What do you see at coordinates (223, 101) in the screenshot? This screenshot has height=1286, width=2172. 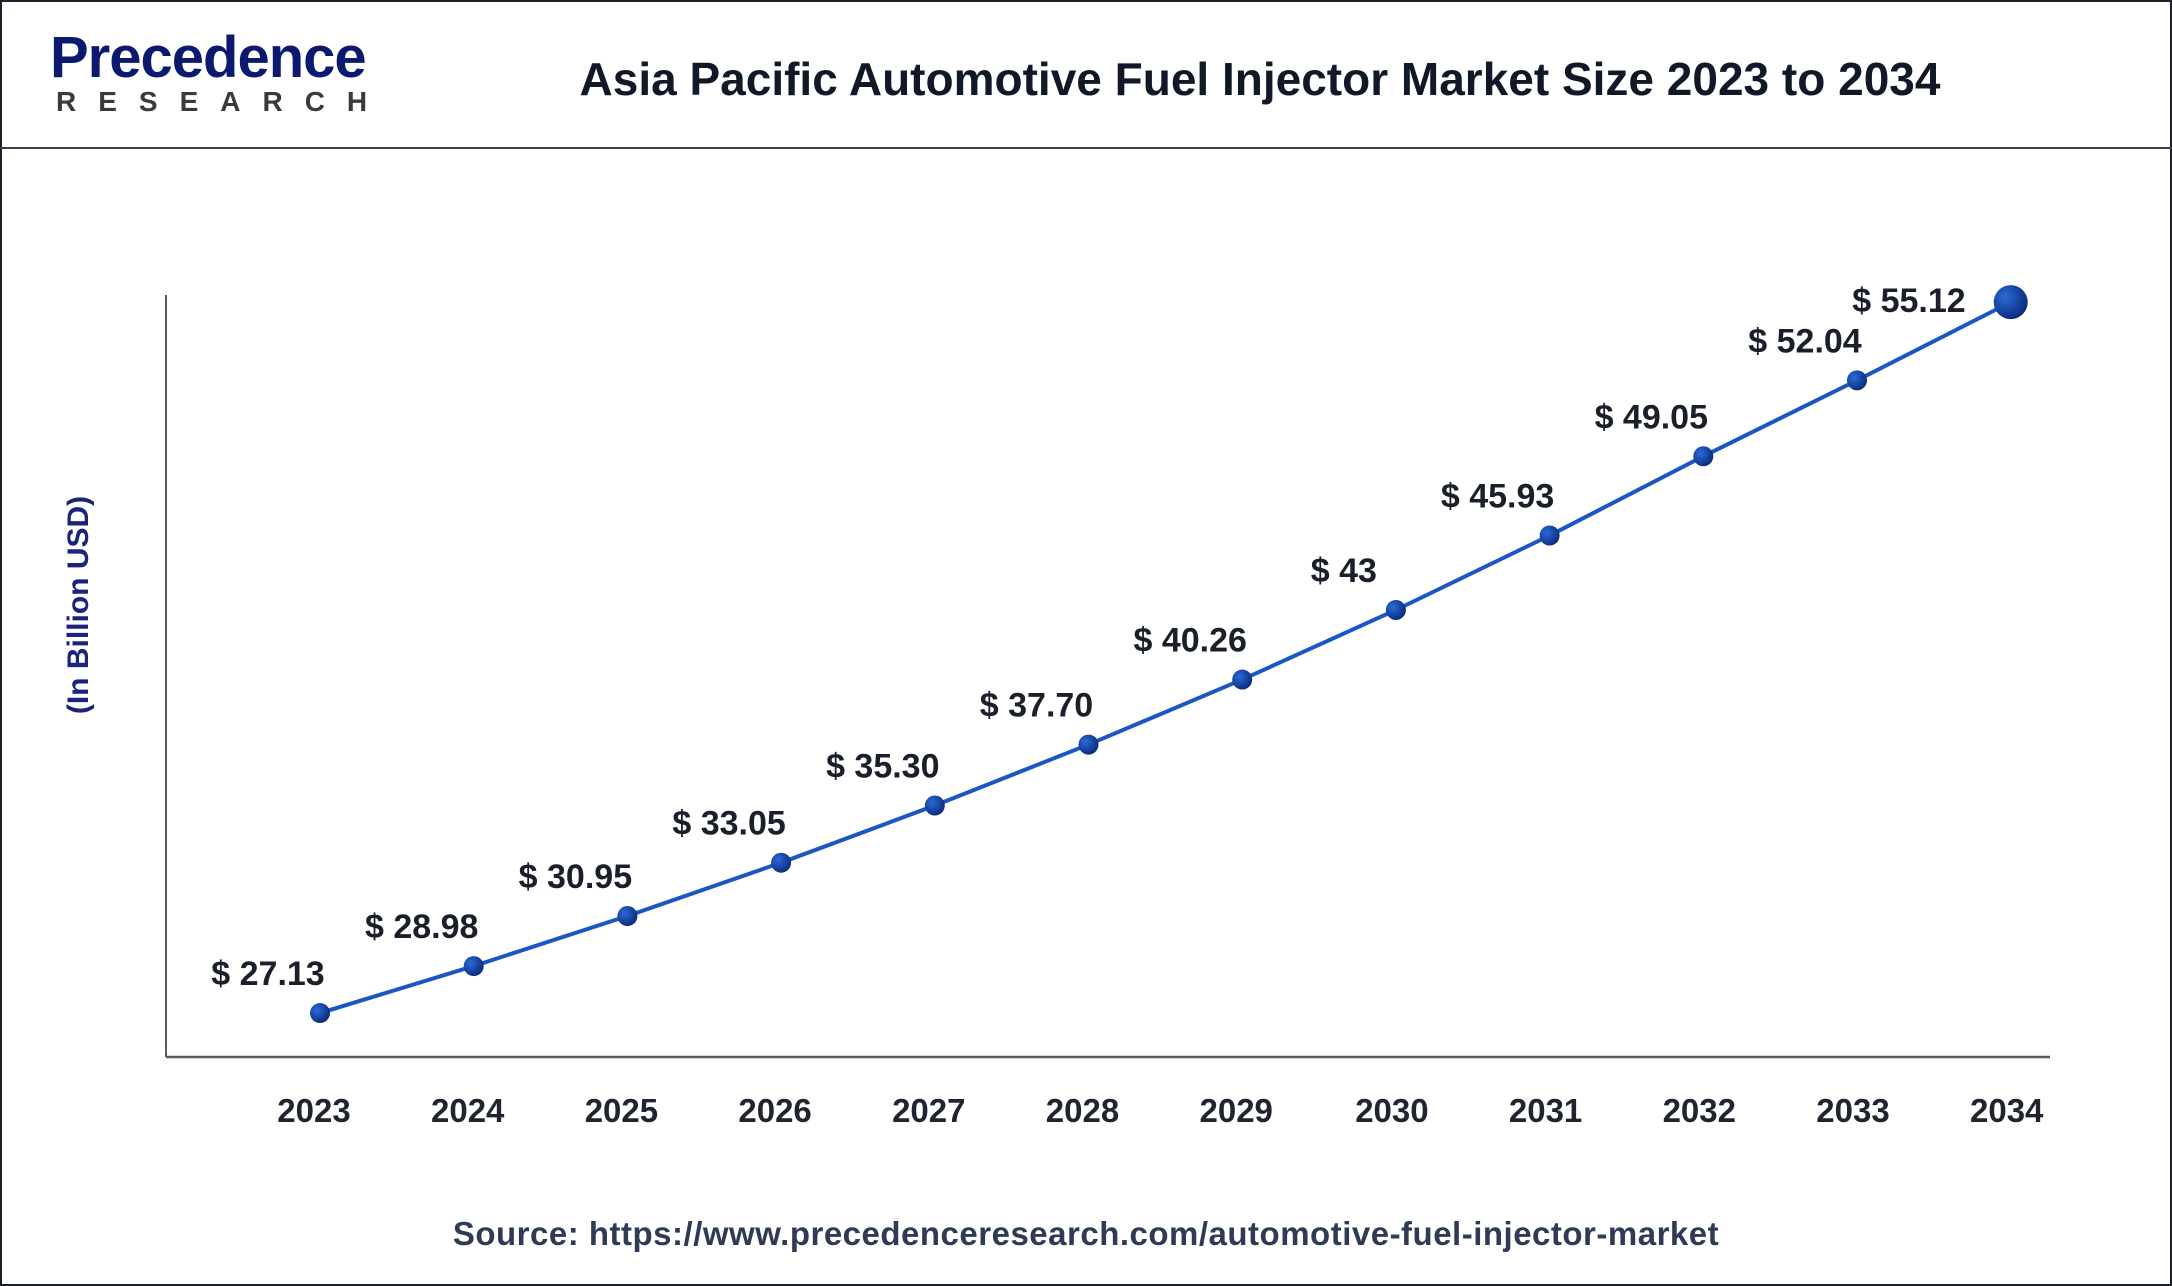 I see `logo-subtitle: RESEARCH` at bounding box center [223, 101].